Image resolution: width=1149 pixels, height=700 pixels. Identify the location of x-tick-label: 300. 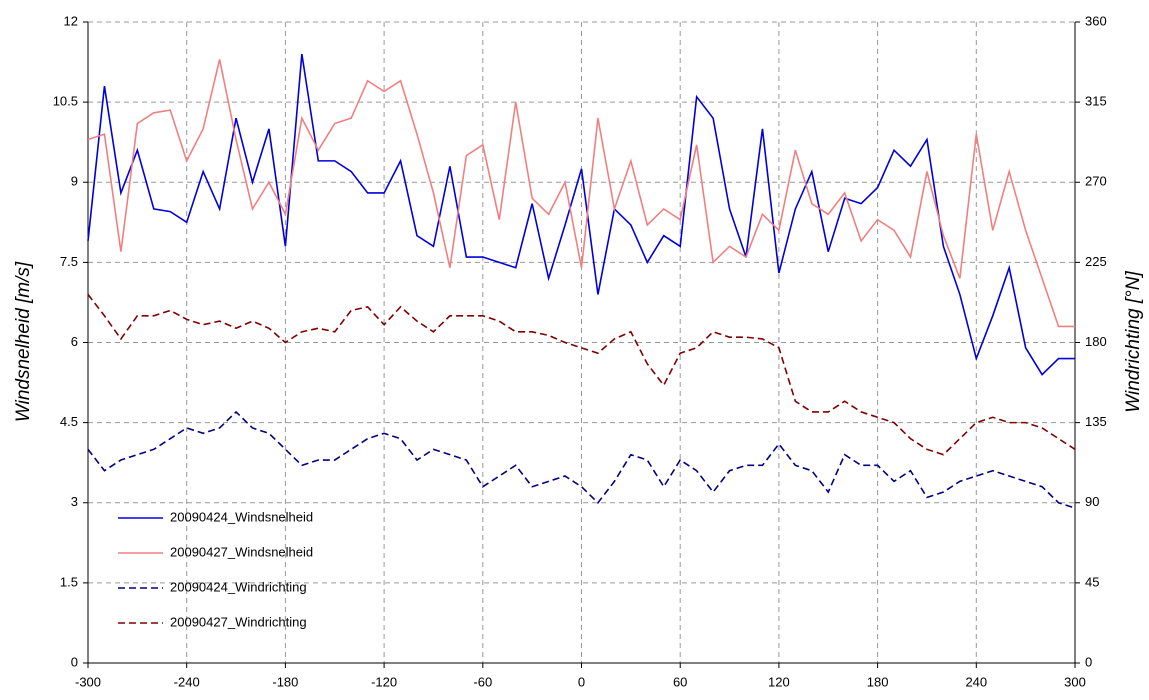
(1075, 681).